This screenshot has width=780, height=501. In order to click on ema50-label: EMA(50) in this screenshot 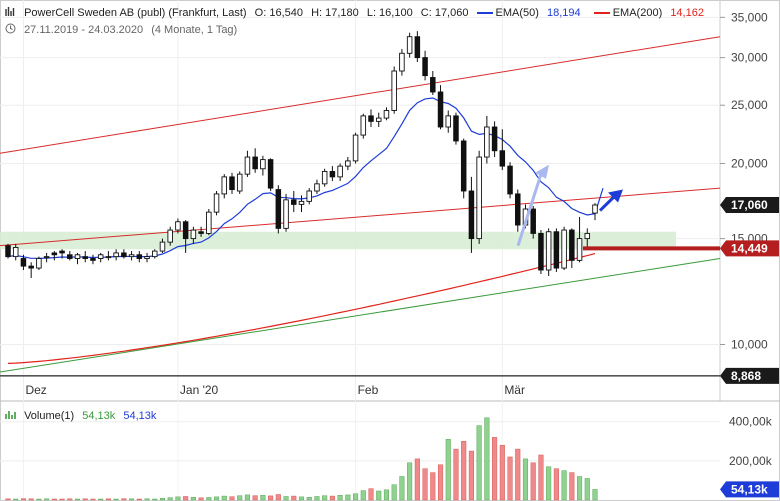, I will do `click(517, 13)`.